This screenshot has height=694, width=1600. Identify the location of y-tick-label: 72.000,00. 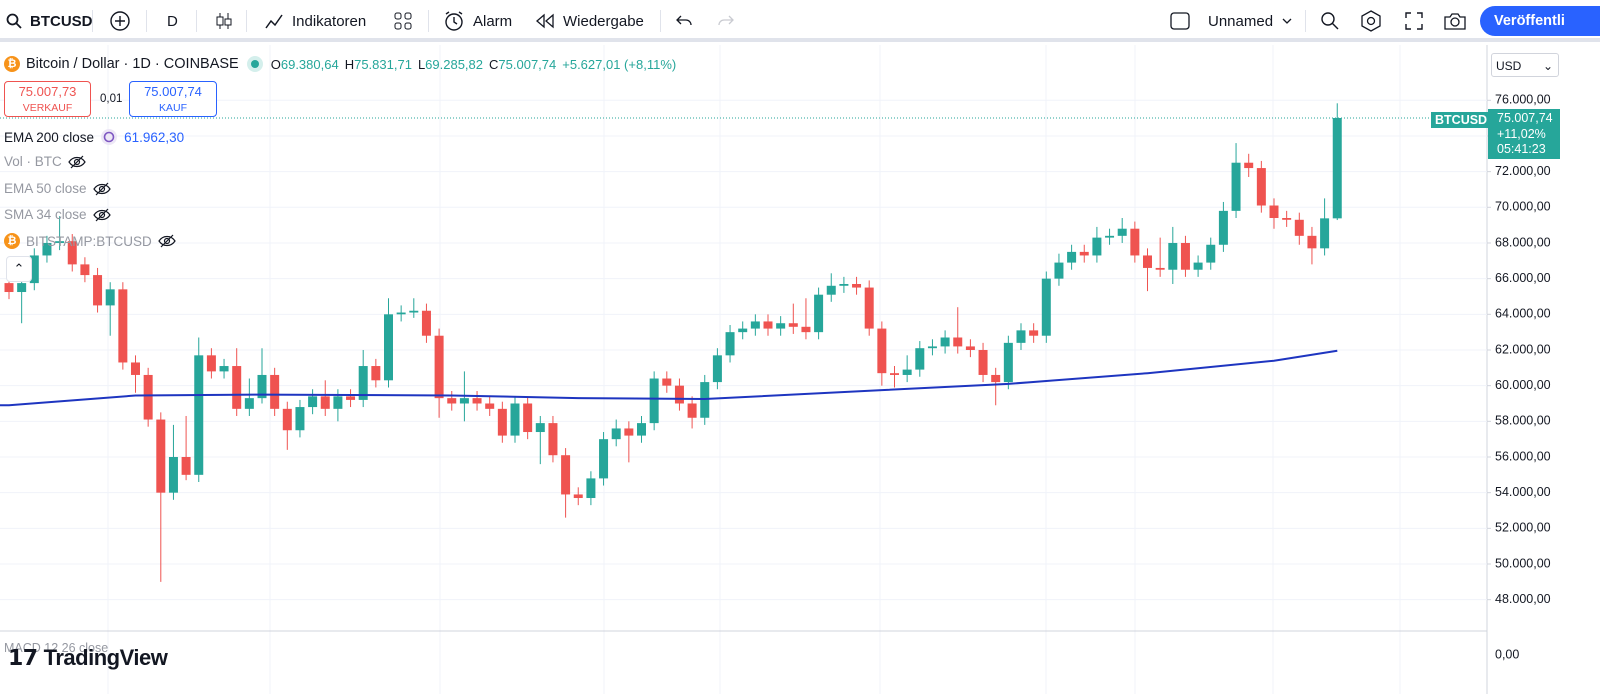
(1523, 171).